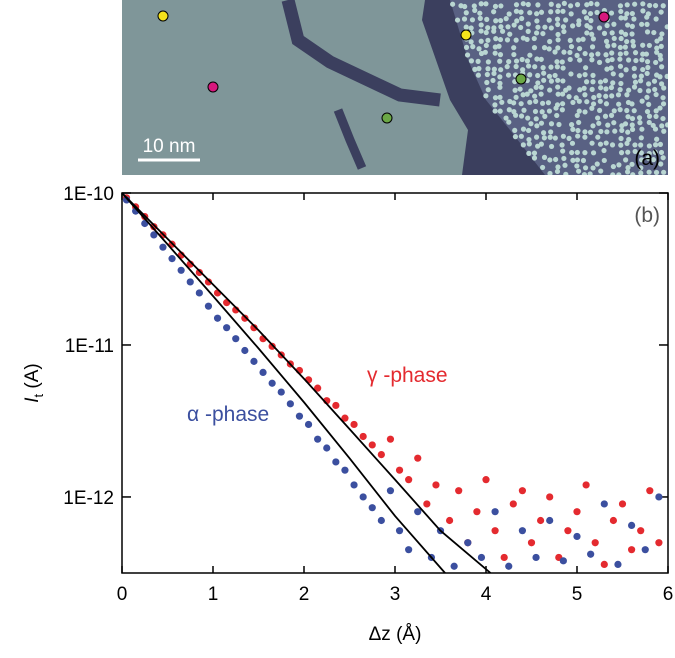 The width and height of the screenshot is (675, 658). What do you see at coordinates (32, 400) in the screenshot?
I see `y-label-part: I` at bounding box center [32, 400].